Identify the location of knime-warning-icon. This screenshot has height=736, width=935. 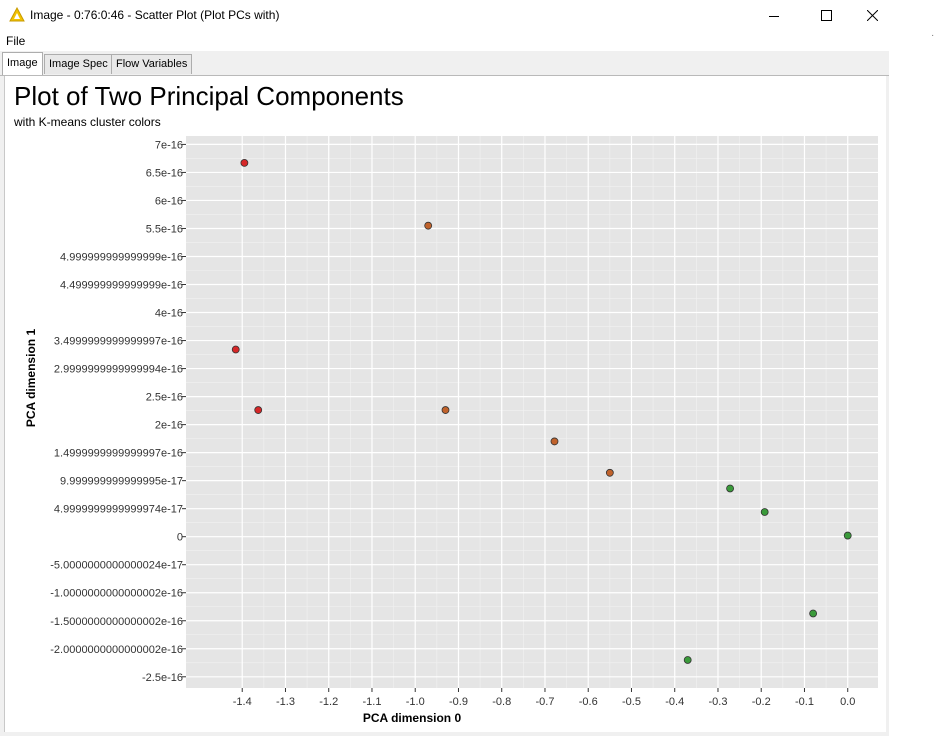
(17, 14).